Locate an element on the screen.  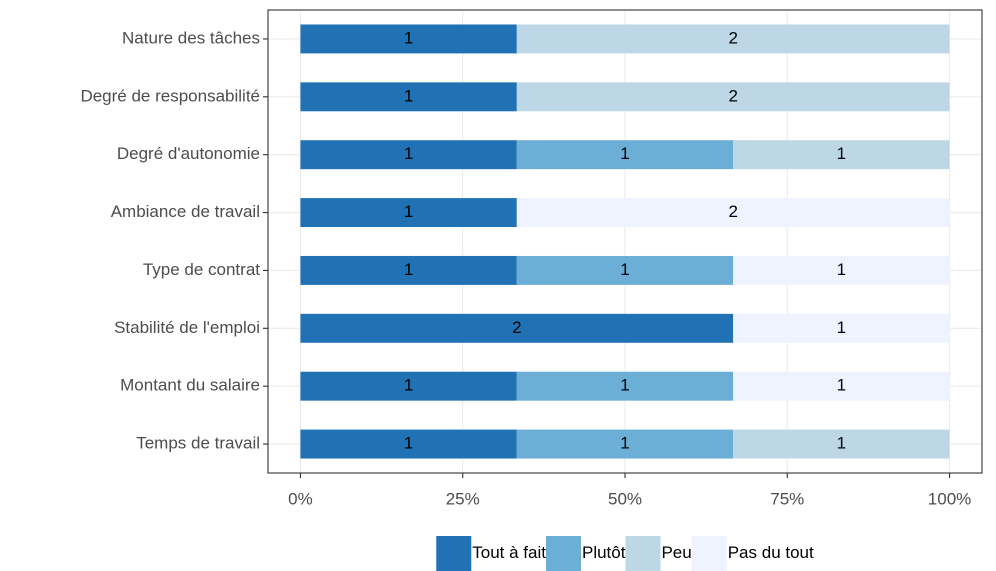
legend-item: Plutôt is located at coordinates (585, 553).